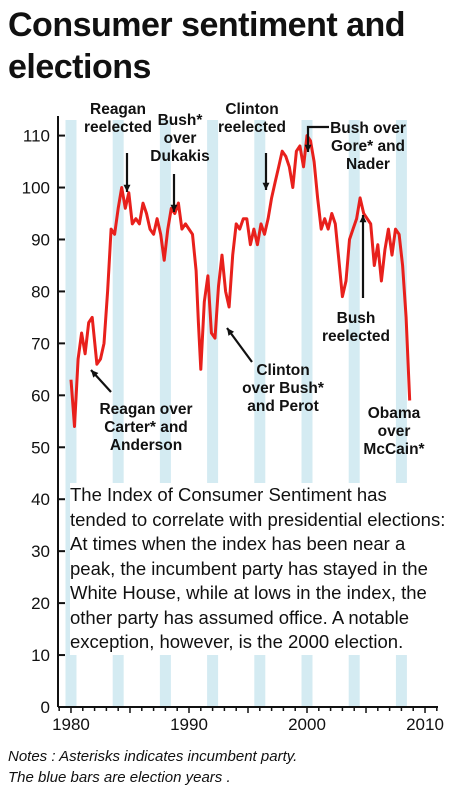 The width and height of the screenshot is (453, 800). What do you see at coordinates (248, 720) in the screenshot?
I see `x-axis-ticks: 1980 1990 2000 2010` at bounding box center [248, 720].